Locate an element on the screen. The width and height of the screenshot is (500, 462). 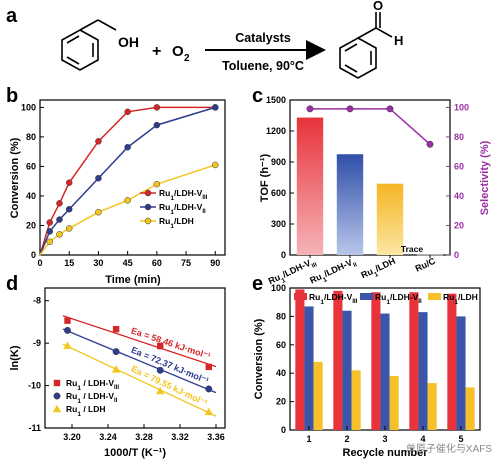
panel-label-e: e is located at coordinates (257, 284).